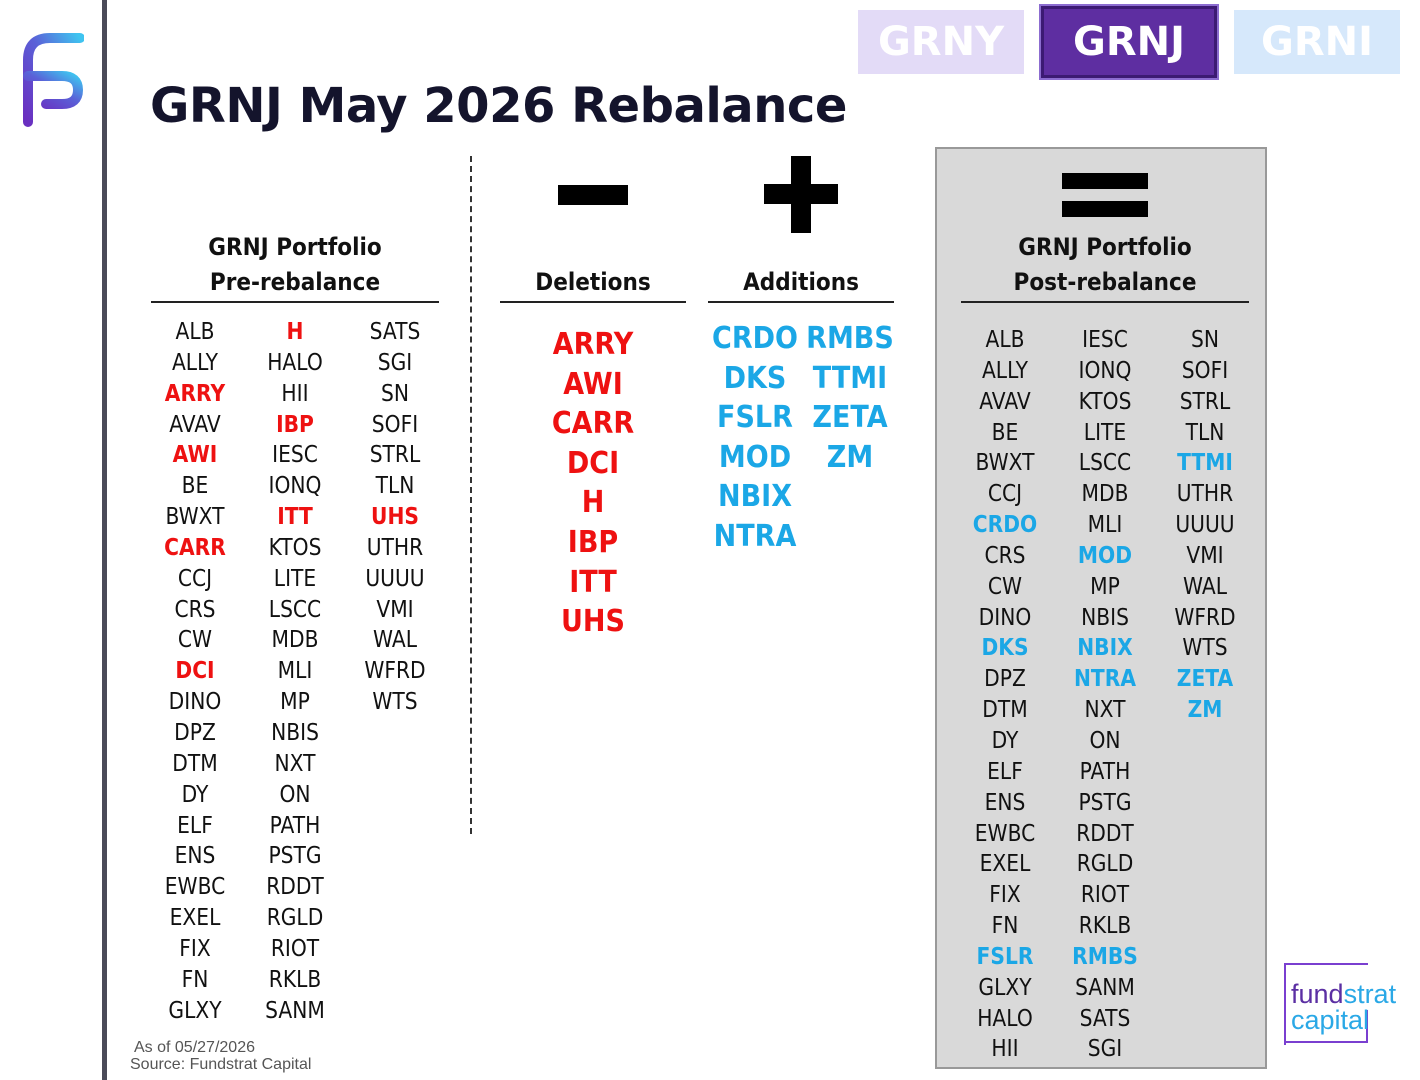 This screenshot has width=1420, height=1080. Describe the element at coordinates (1105, 370) in the screenshot. I see `ticker-ionq: IONQ` at that location.